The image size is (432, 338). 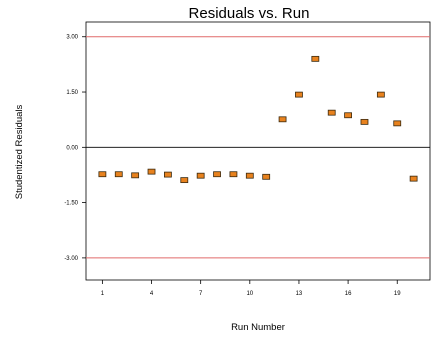 I want to click on y-axis-label: Studentized Residuals, so click(x=19, y=151).